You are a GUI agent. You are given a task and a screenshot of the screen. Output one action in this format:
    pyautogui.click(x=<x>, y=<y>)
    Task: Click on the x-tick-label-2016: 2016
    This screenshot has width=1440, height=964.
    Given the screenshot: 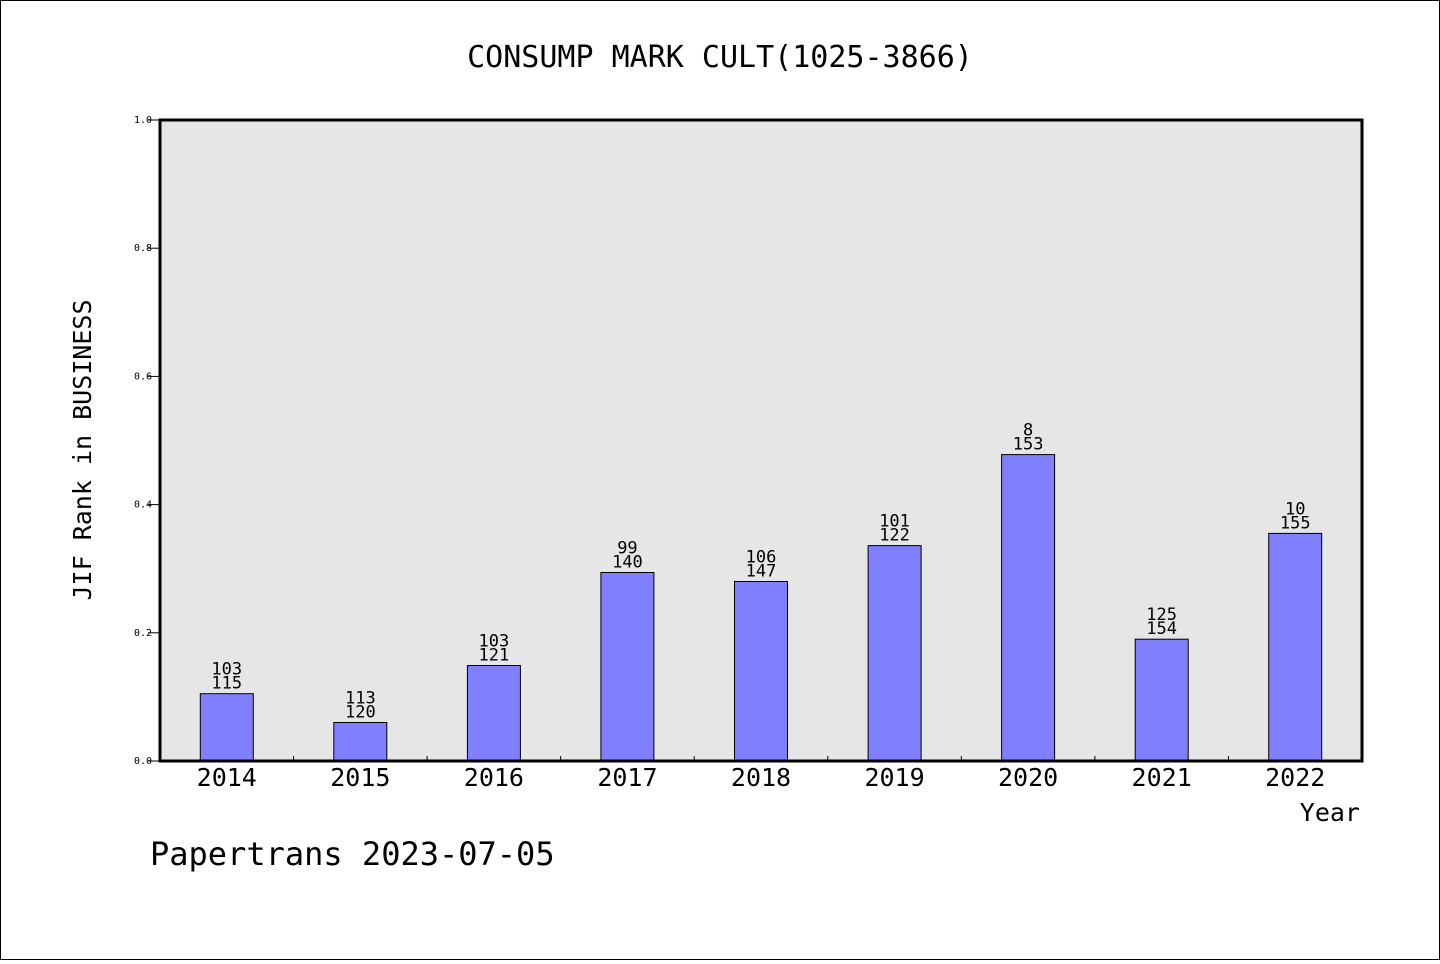 What is the action you would take?
    pyautogui.click(x=494, y=777)
    